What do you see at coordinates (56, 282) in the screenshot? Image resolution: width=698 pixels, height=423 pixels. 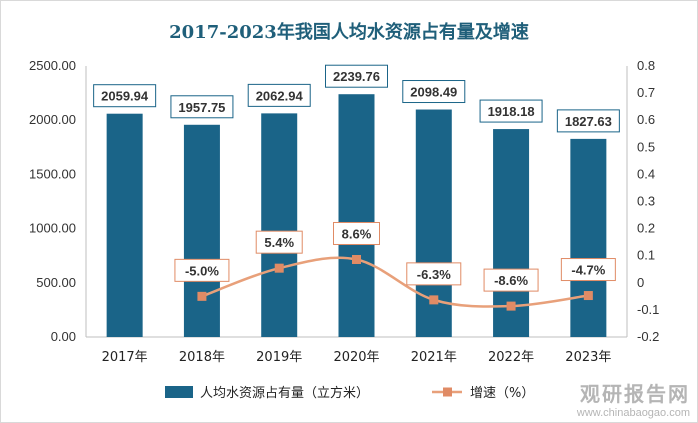 I see `y-left-tick-label: 500.00` at bounding box center [56, 282].